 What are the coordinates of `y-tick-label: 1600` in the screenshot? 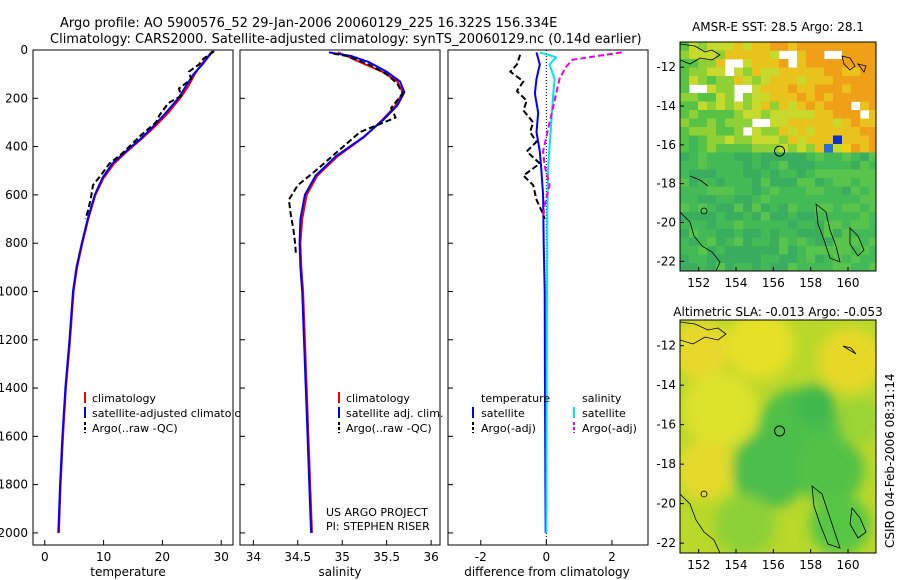 It's located at (14, 436).